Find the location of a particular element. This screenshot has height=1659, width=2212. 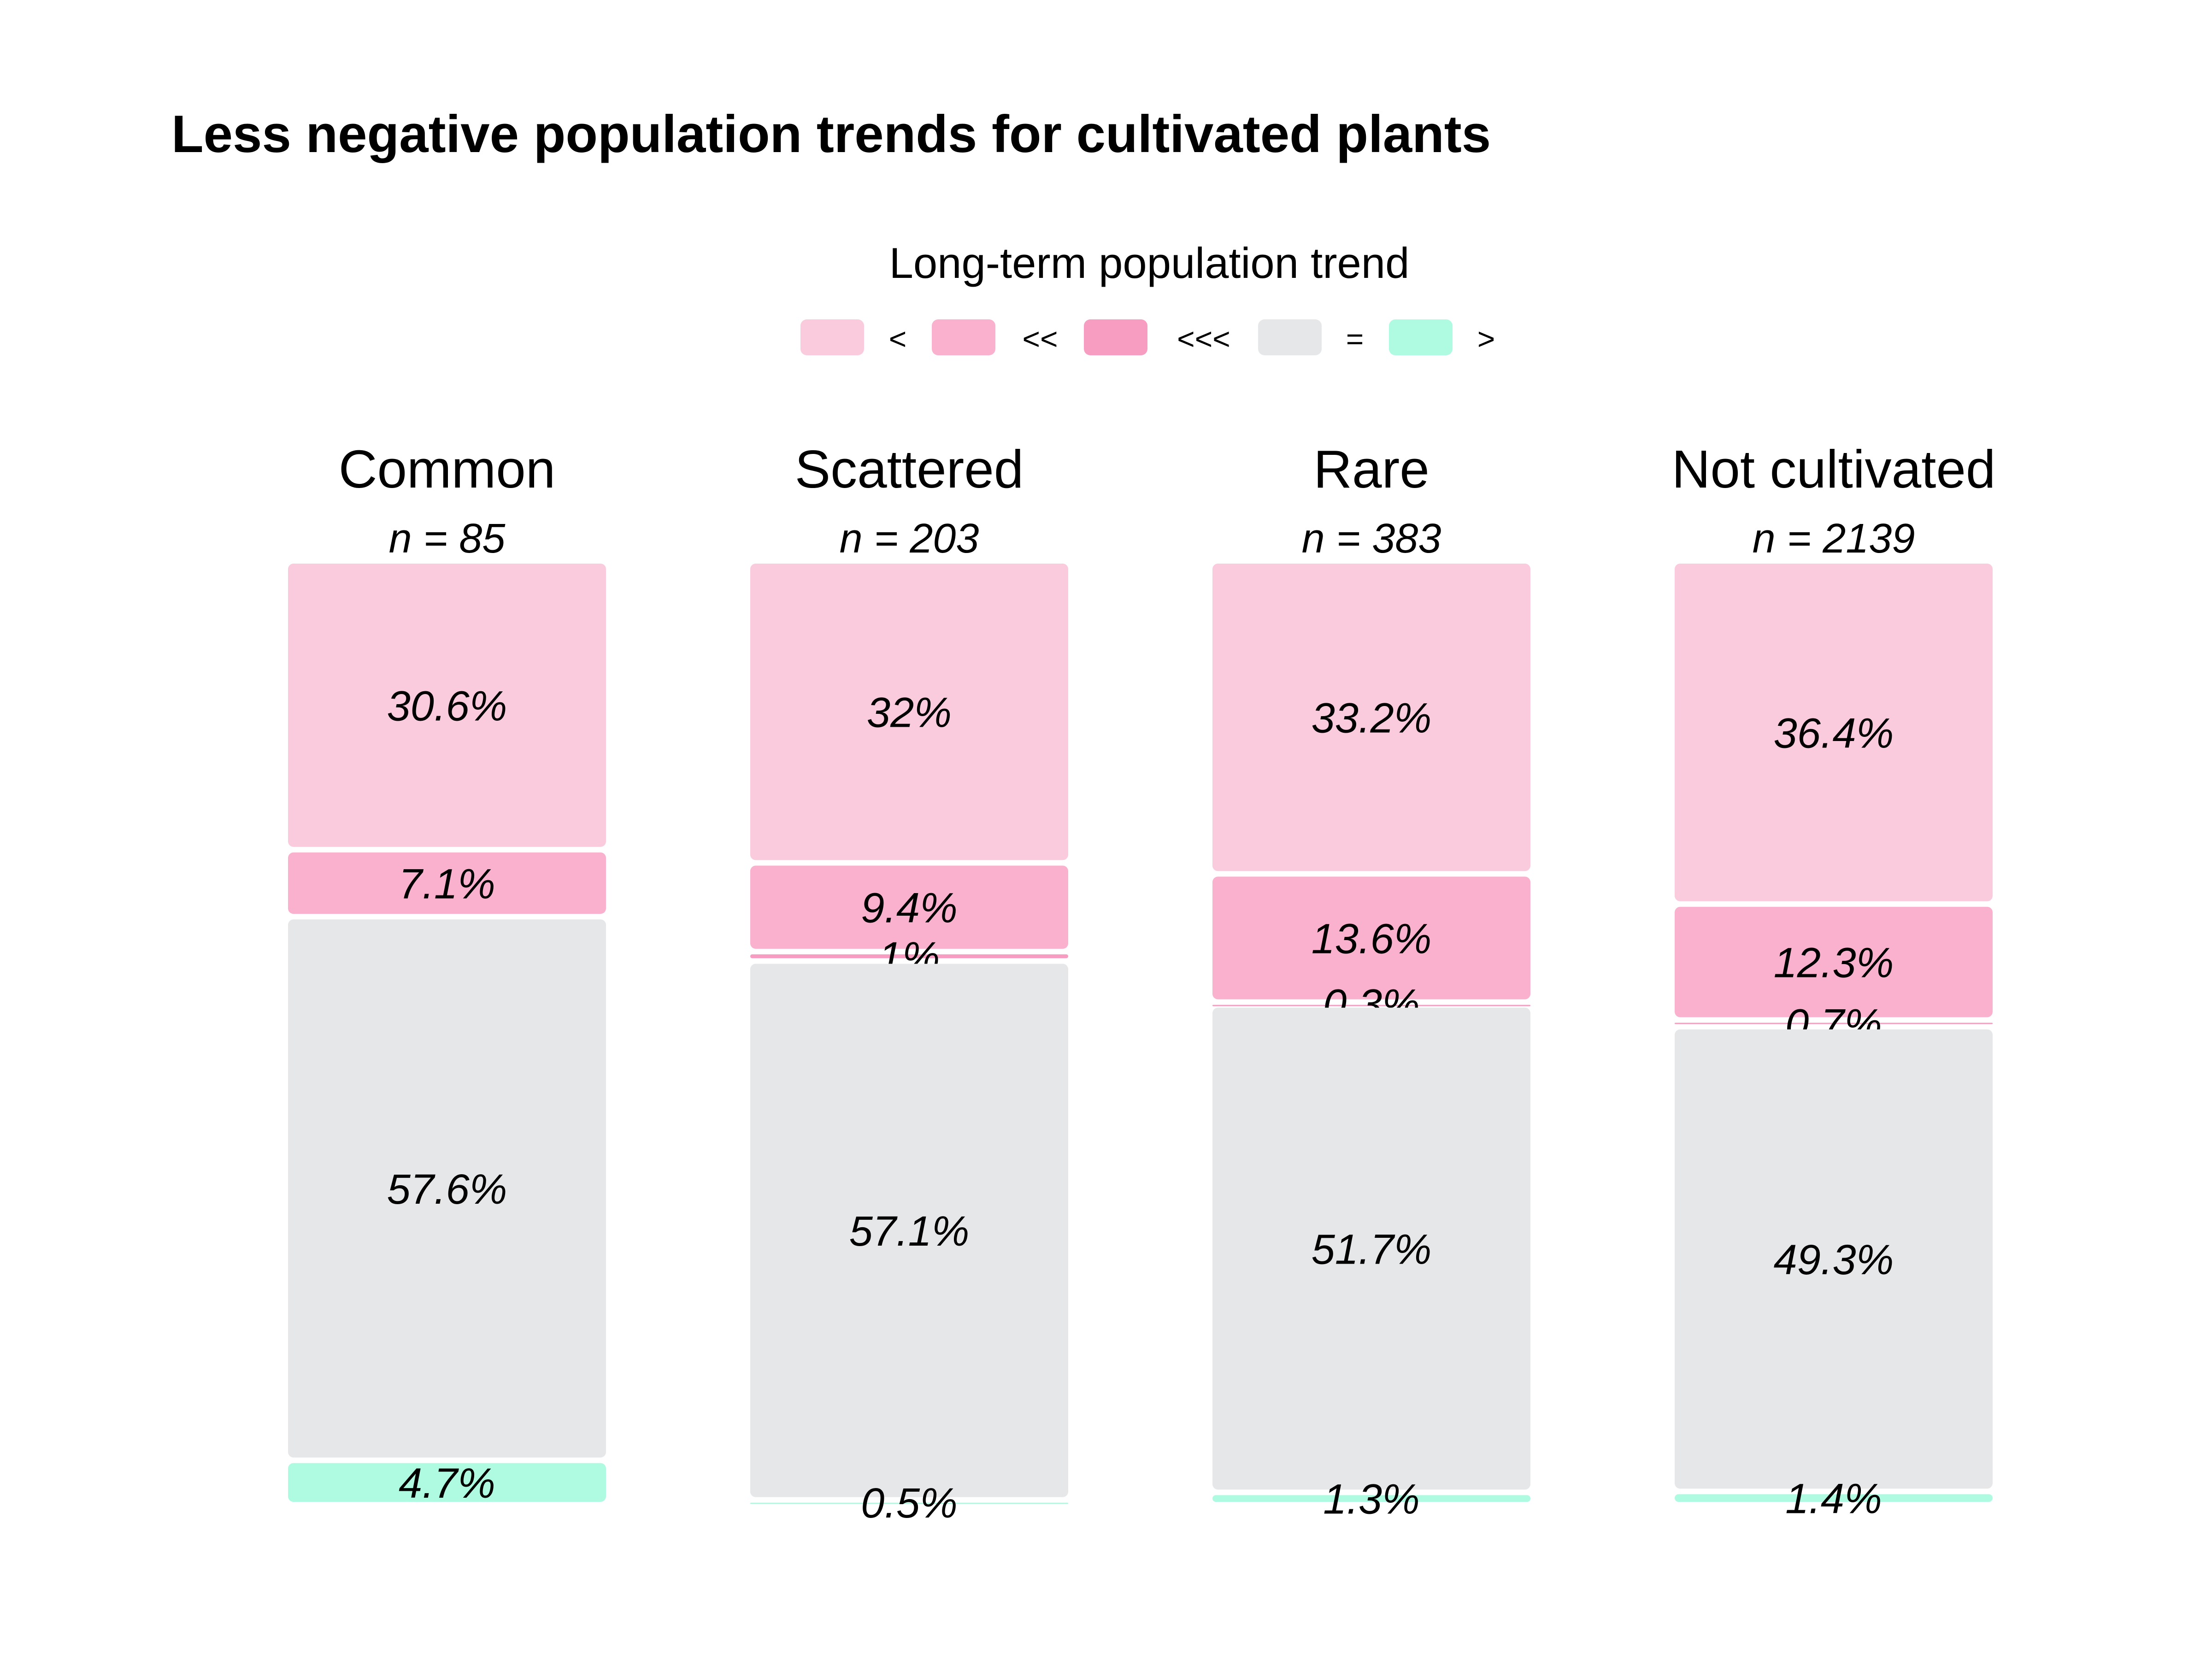

legend-label-0: < is located at coordinates (898, 339).